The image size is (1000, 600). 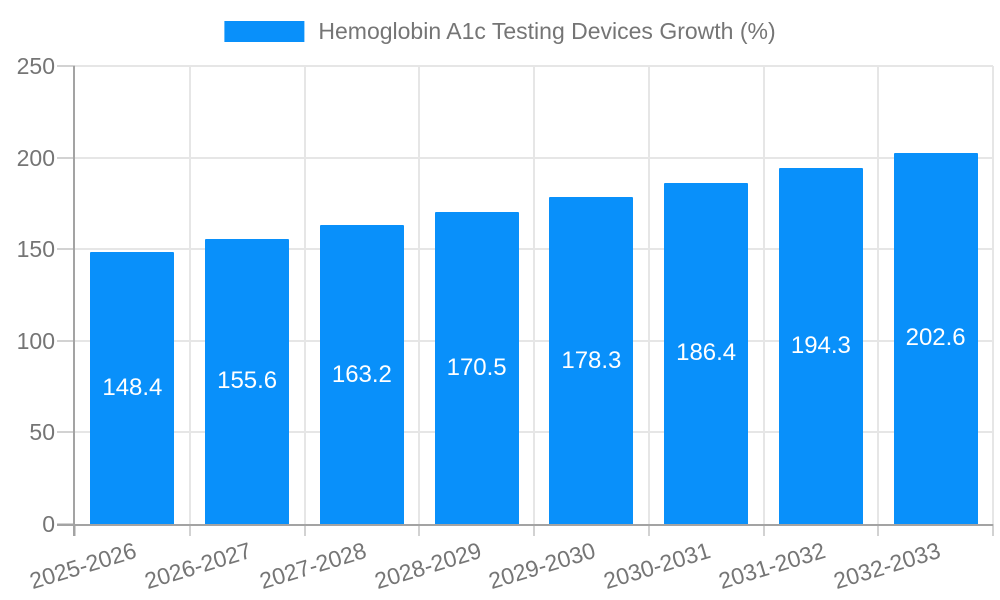 I want to click on y-axis-tick-label: 50, so click(x=42, y=432).